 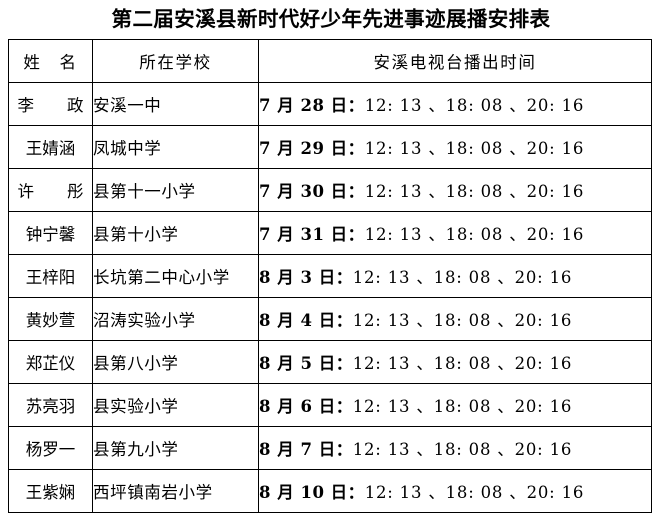 I want to click on cell-broadcast-time: 7 月 29 日：12: 13 、18: 08 、20: 16, so click(x=455, y=147).